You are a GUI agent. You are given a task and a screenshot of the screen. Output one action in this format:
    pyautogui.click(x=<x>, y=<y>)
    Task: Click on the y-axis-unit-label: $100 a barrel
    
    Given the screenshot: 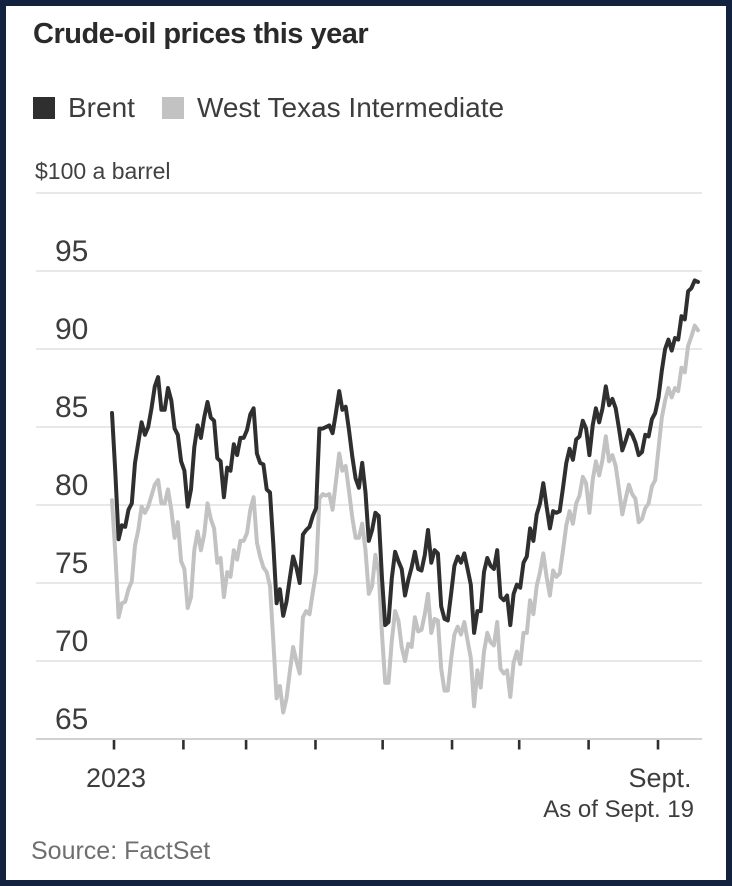 What is the action you would take?
    pyautogui.click(x=103, y=171)
    